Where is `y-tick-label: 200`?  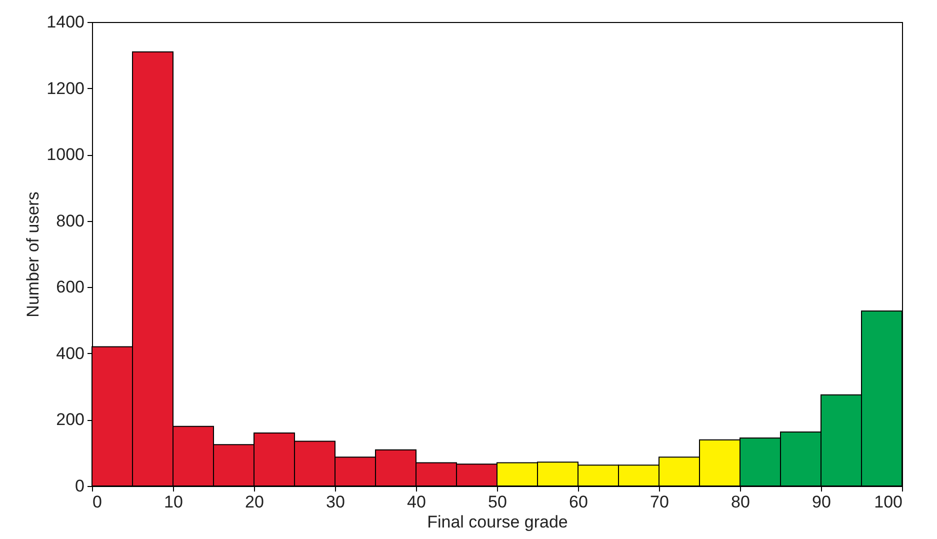
y-tick-label: 200 is located at coordinates (70, 420).